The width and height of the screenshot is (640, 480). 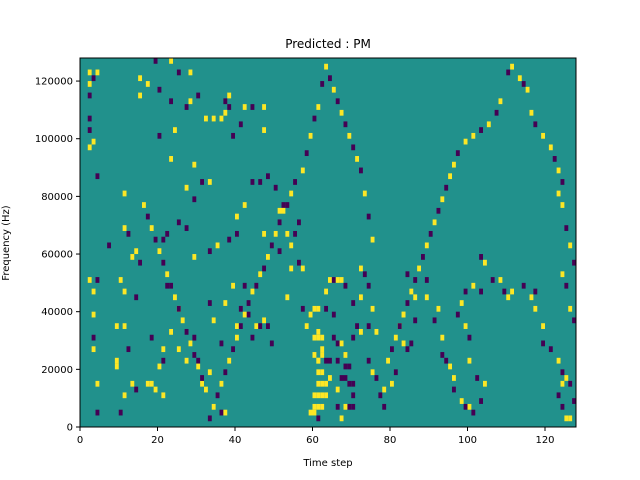 What do you see at coordinates (57, 370) in the screenshot?
I see `y-tick-label: 20000` at bounding box center [57, 370].